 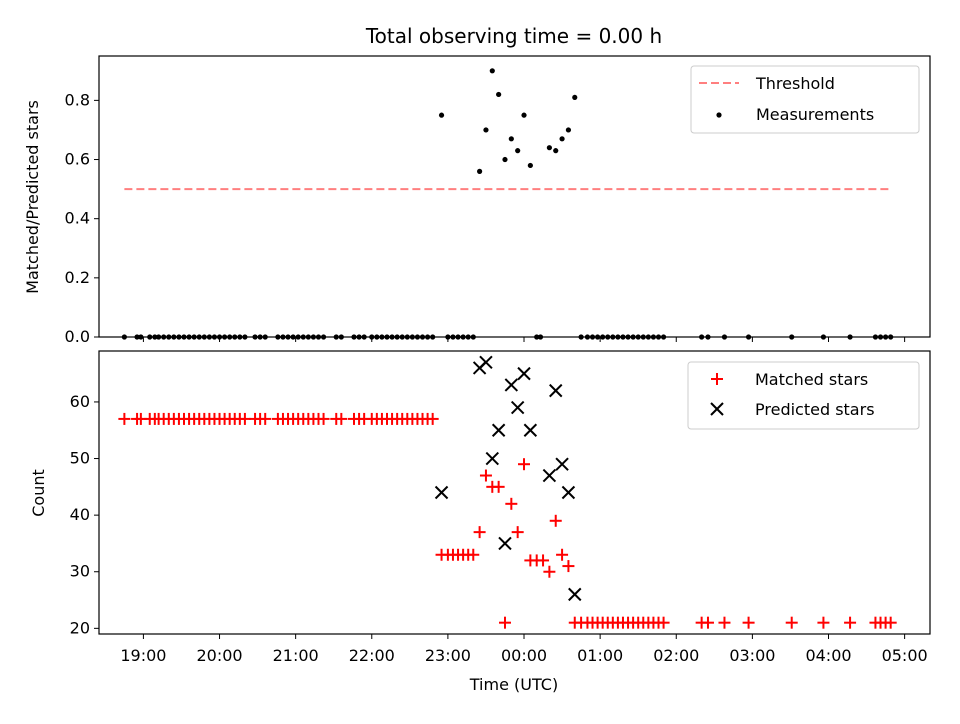 I want to click on bottom-x-tick-label: 00:00, so click(x=524, y=655).